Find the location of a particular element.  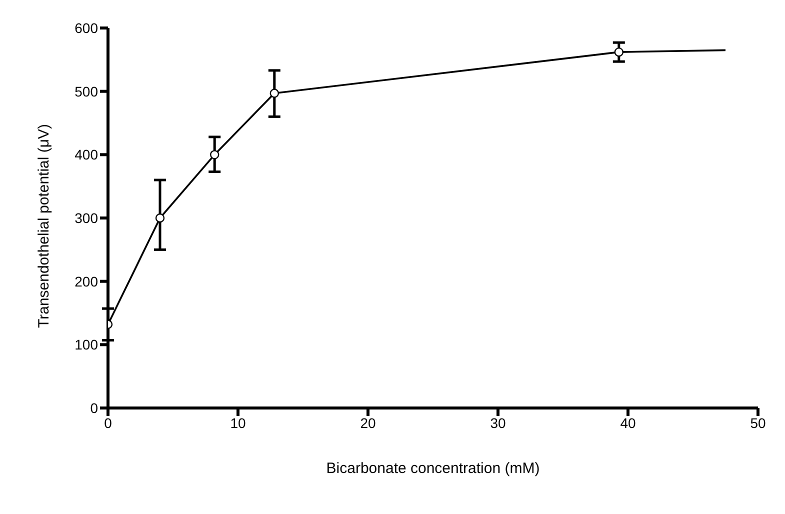

y-tick-label: 100 is located at coordinates (86, 344).